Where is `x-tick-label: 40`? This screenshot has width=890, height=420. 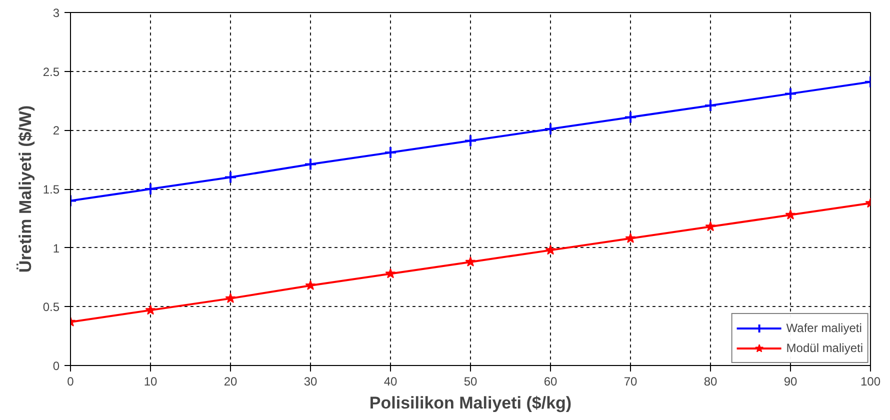 x-tick-label: 40 is located at coordinates (391, 381).